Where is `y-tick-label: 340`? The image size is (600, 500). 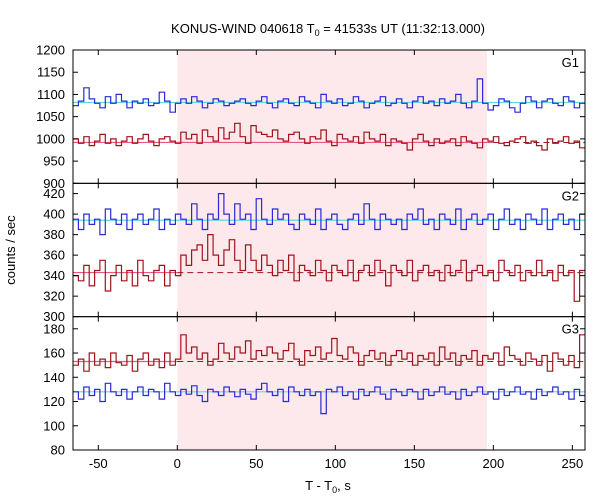 y-tick-label: 340 is located at coordinates (54, 275).